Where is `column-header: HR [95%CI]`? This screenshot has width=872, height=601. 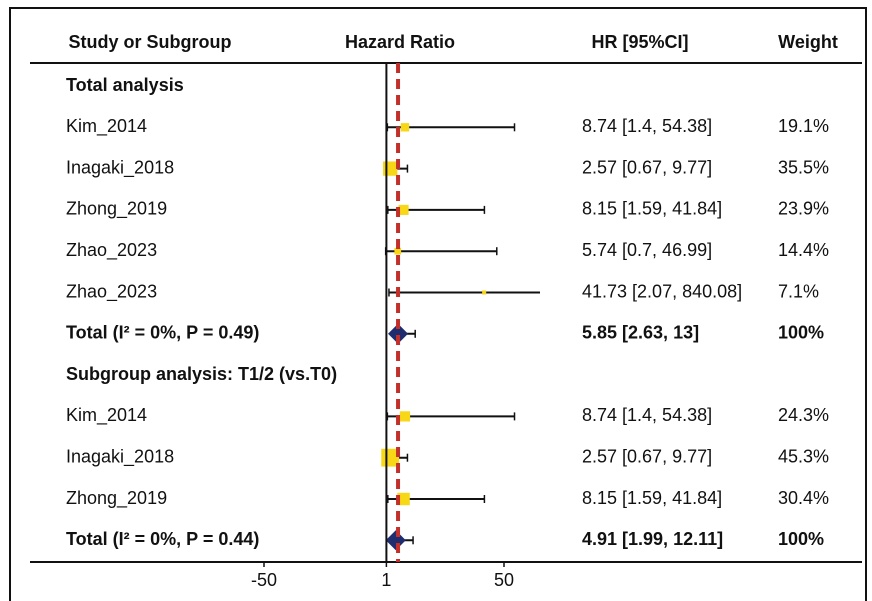 column-header: HR [95%CI] is located at coordinates (639, 42).